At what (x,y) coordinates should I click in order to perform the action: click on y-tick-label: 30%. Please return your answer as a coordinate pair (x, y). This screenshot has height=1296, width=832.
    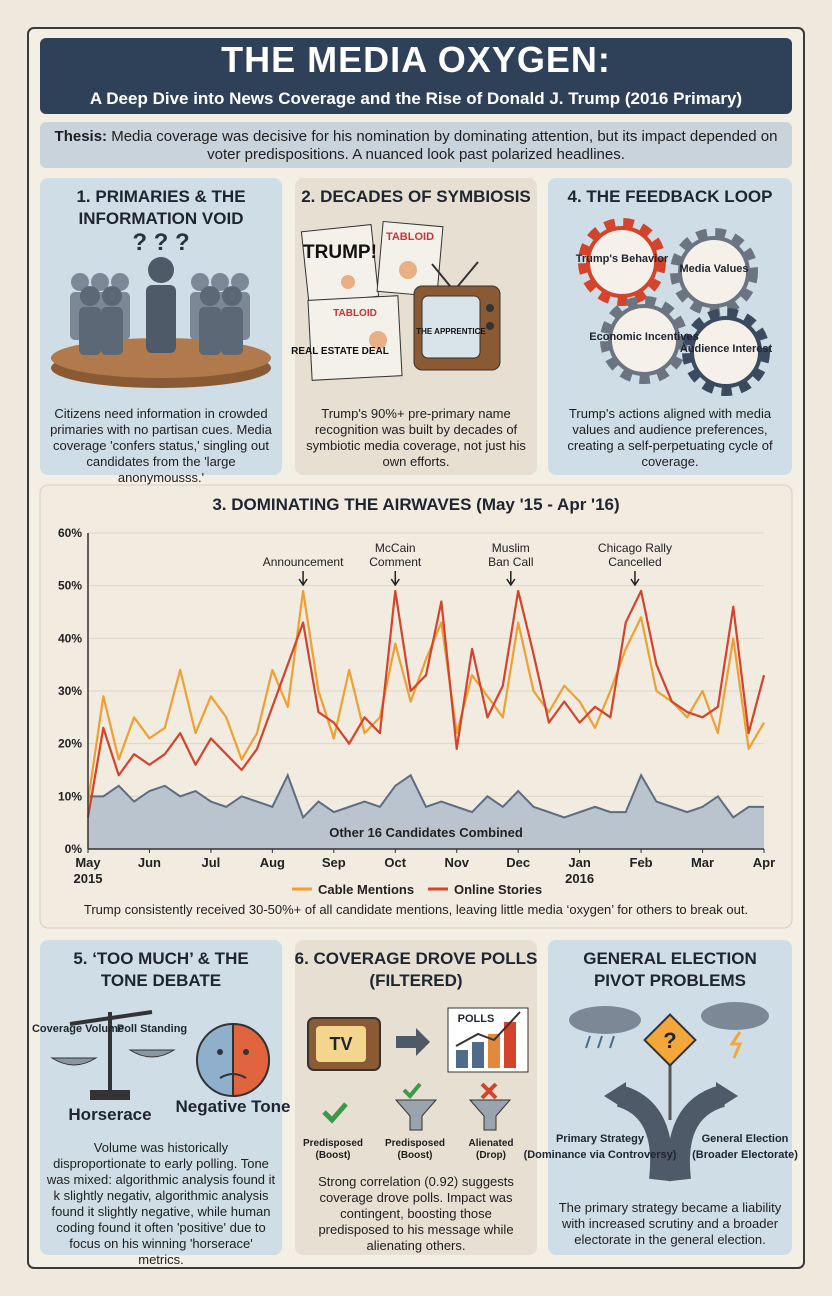
    Looking at the image, I should click on (70, 691).